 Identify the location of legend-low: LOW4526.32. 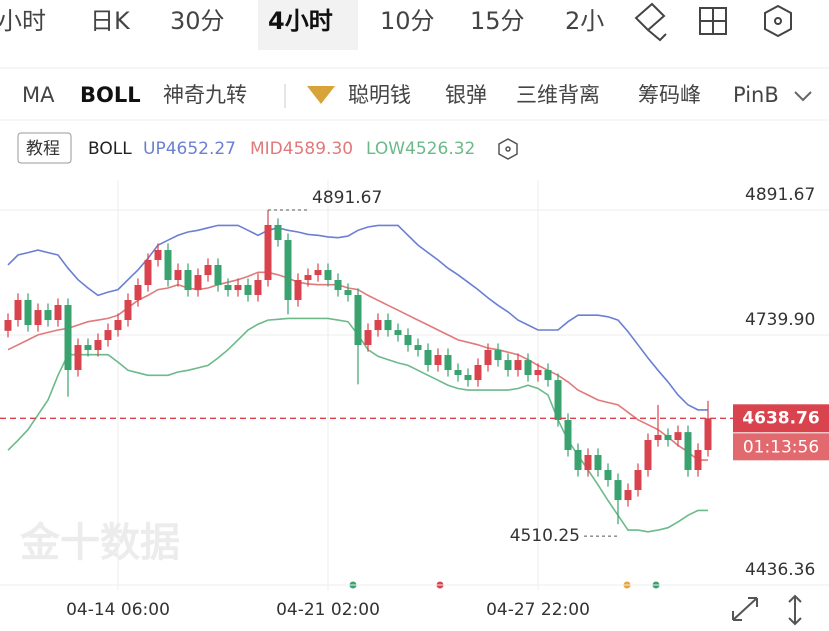
(420, 149).